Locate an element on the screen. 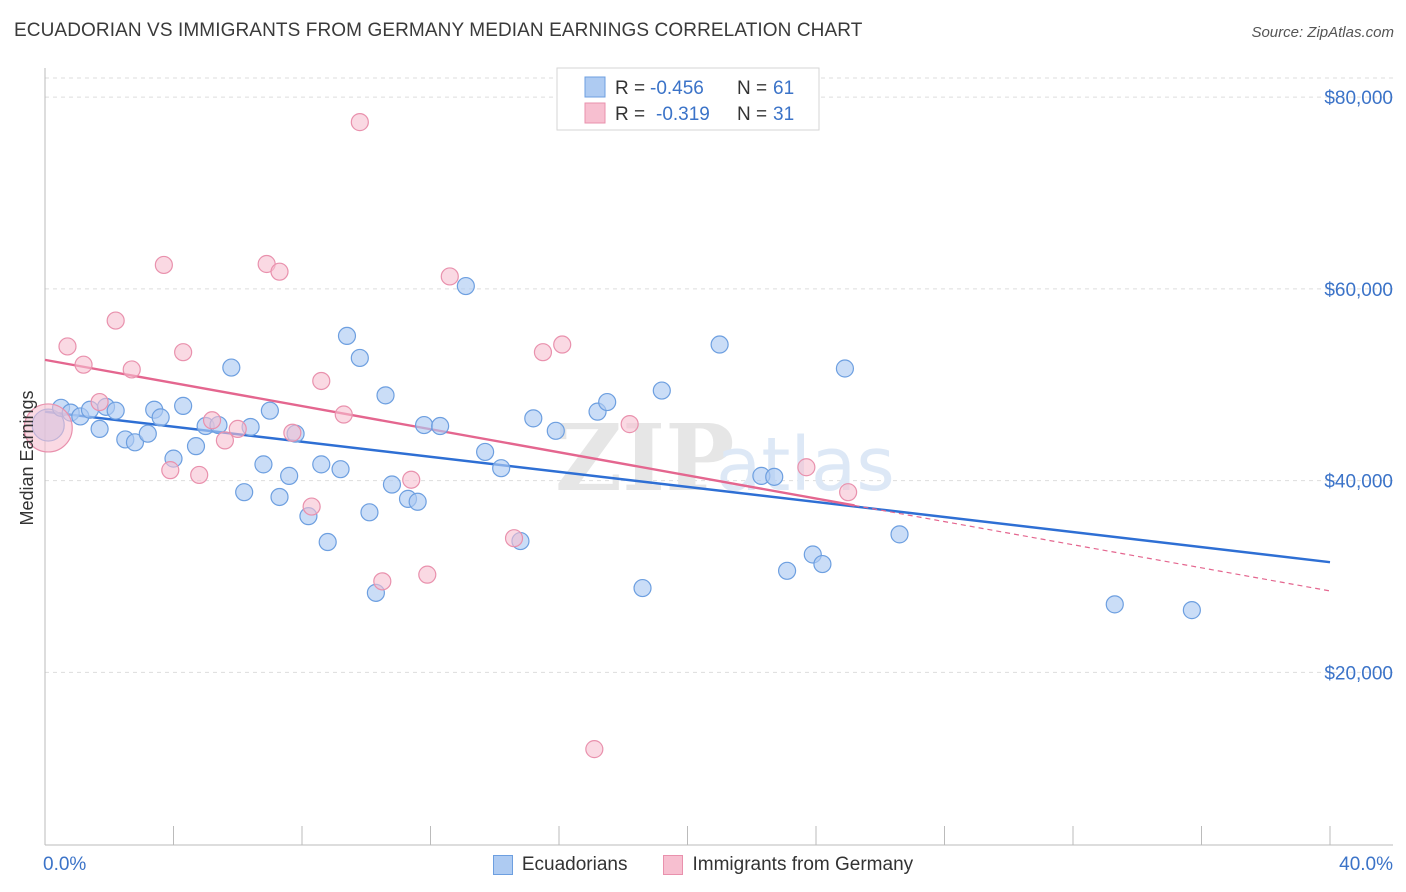 The width and height of the screenshot is (1406, 892). y-tick-label: $60,000 is located at coordinates (1358, 290).